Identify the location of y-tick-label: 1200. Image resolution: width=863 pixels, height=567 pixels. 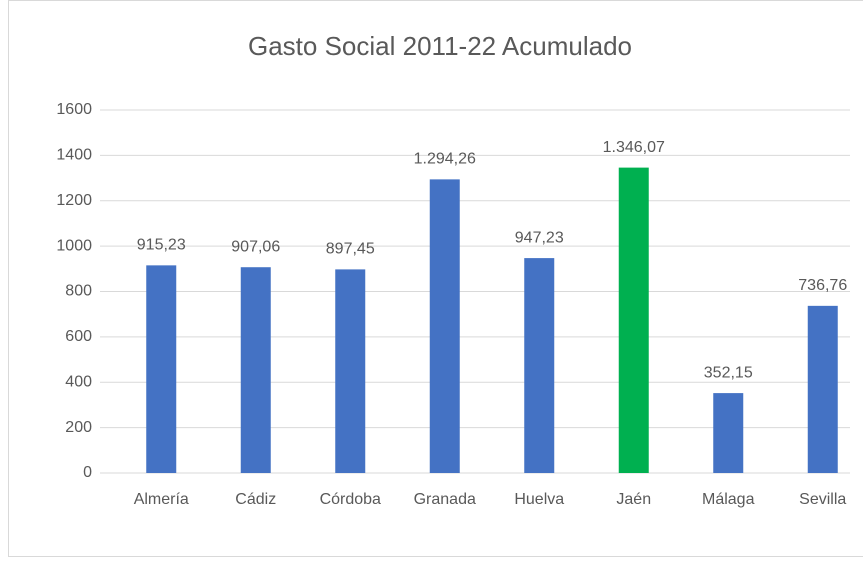
(74, 200).